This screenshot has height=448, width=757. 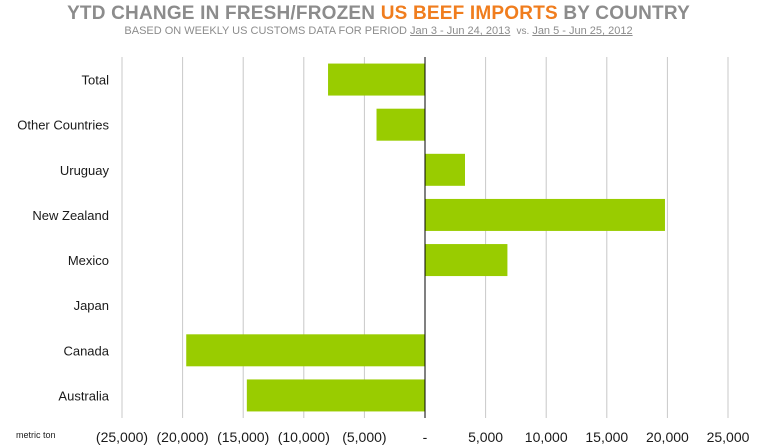 What do you see at coordinates (582, 31) in the screenshot?
I see `period-previous: Jan 5 - Jun 25, 2012` at bounding box center [582, 31].